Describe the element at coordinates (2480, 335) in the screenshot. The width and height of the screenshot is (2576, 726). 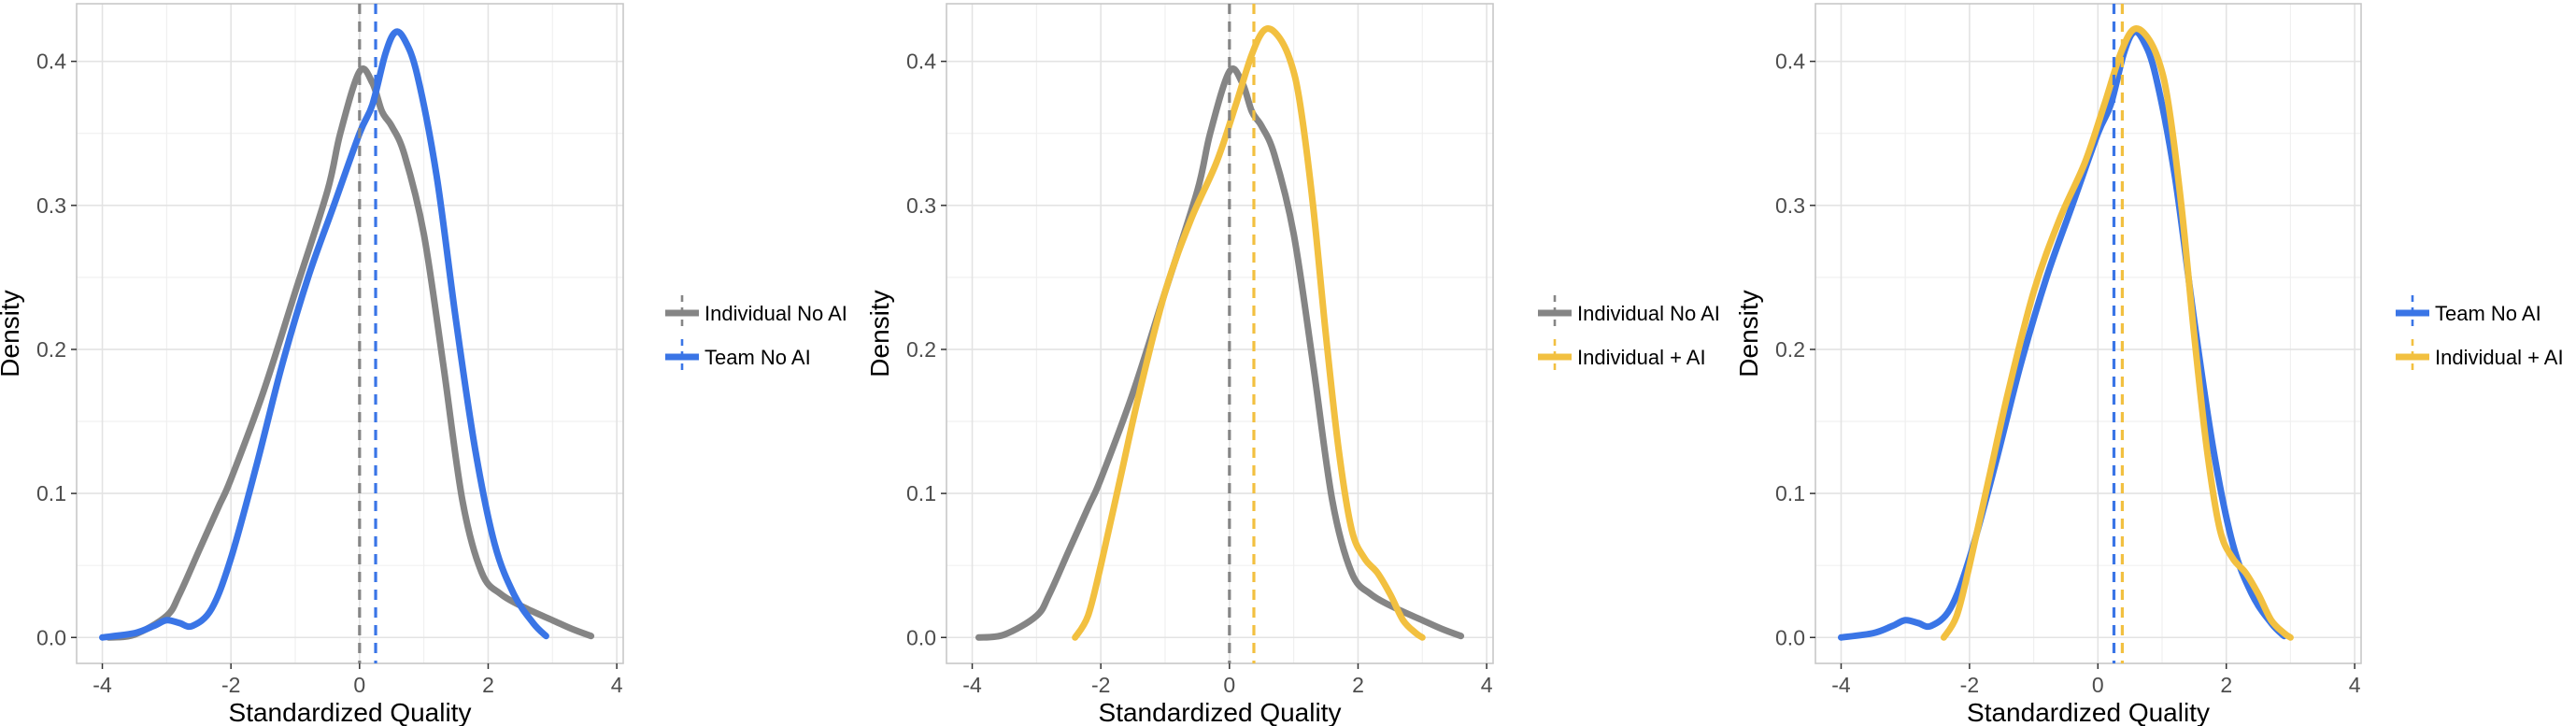
I see `legend: Team No AI Individual + AI` at that location.